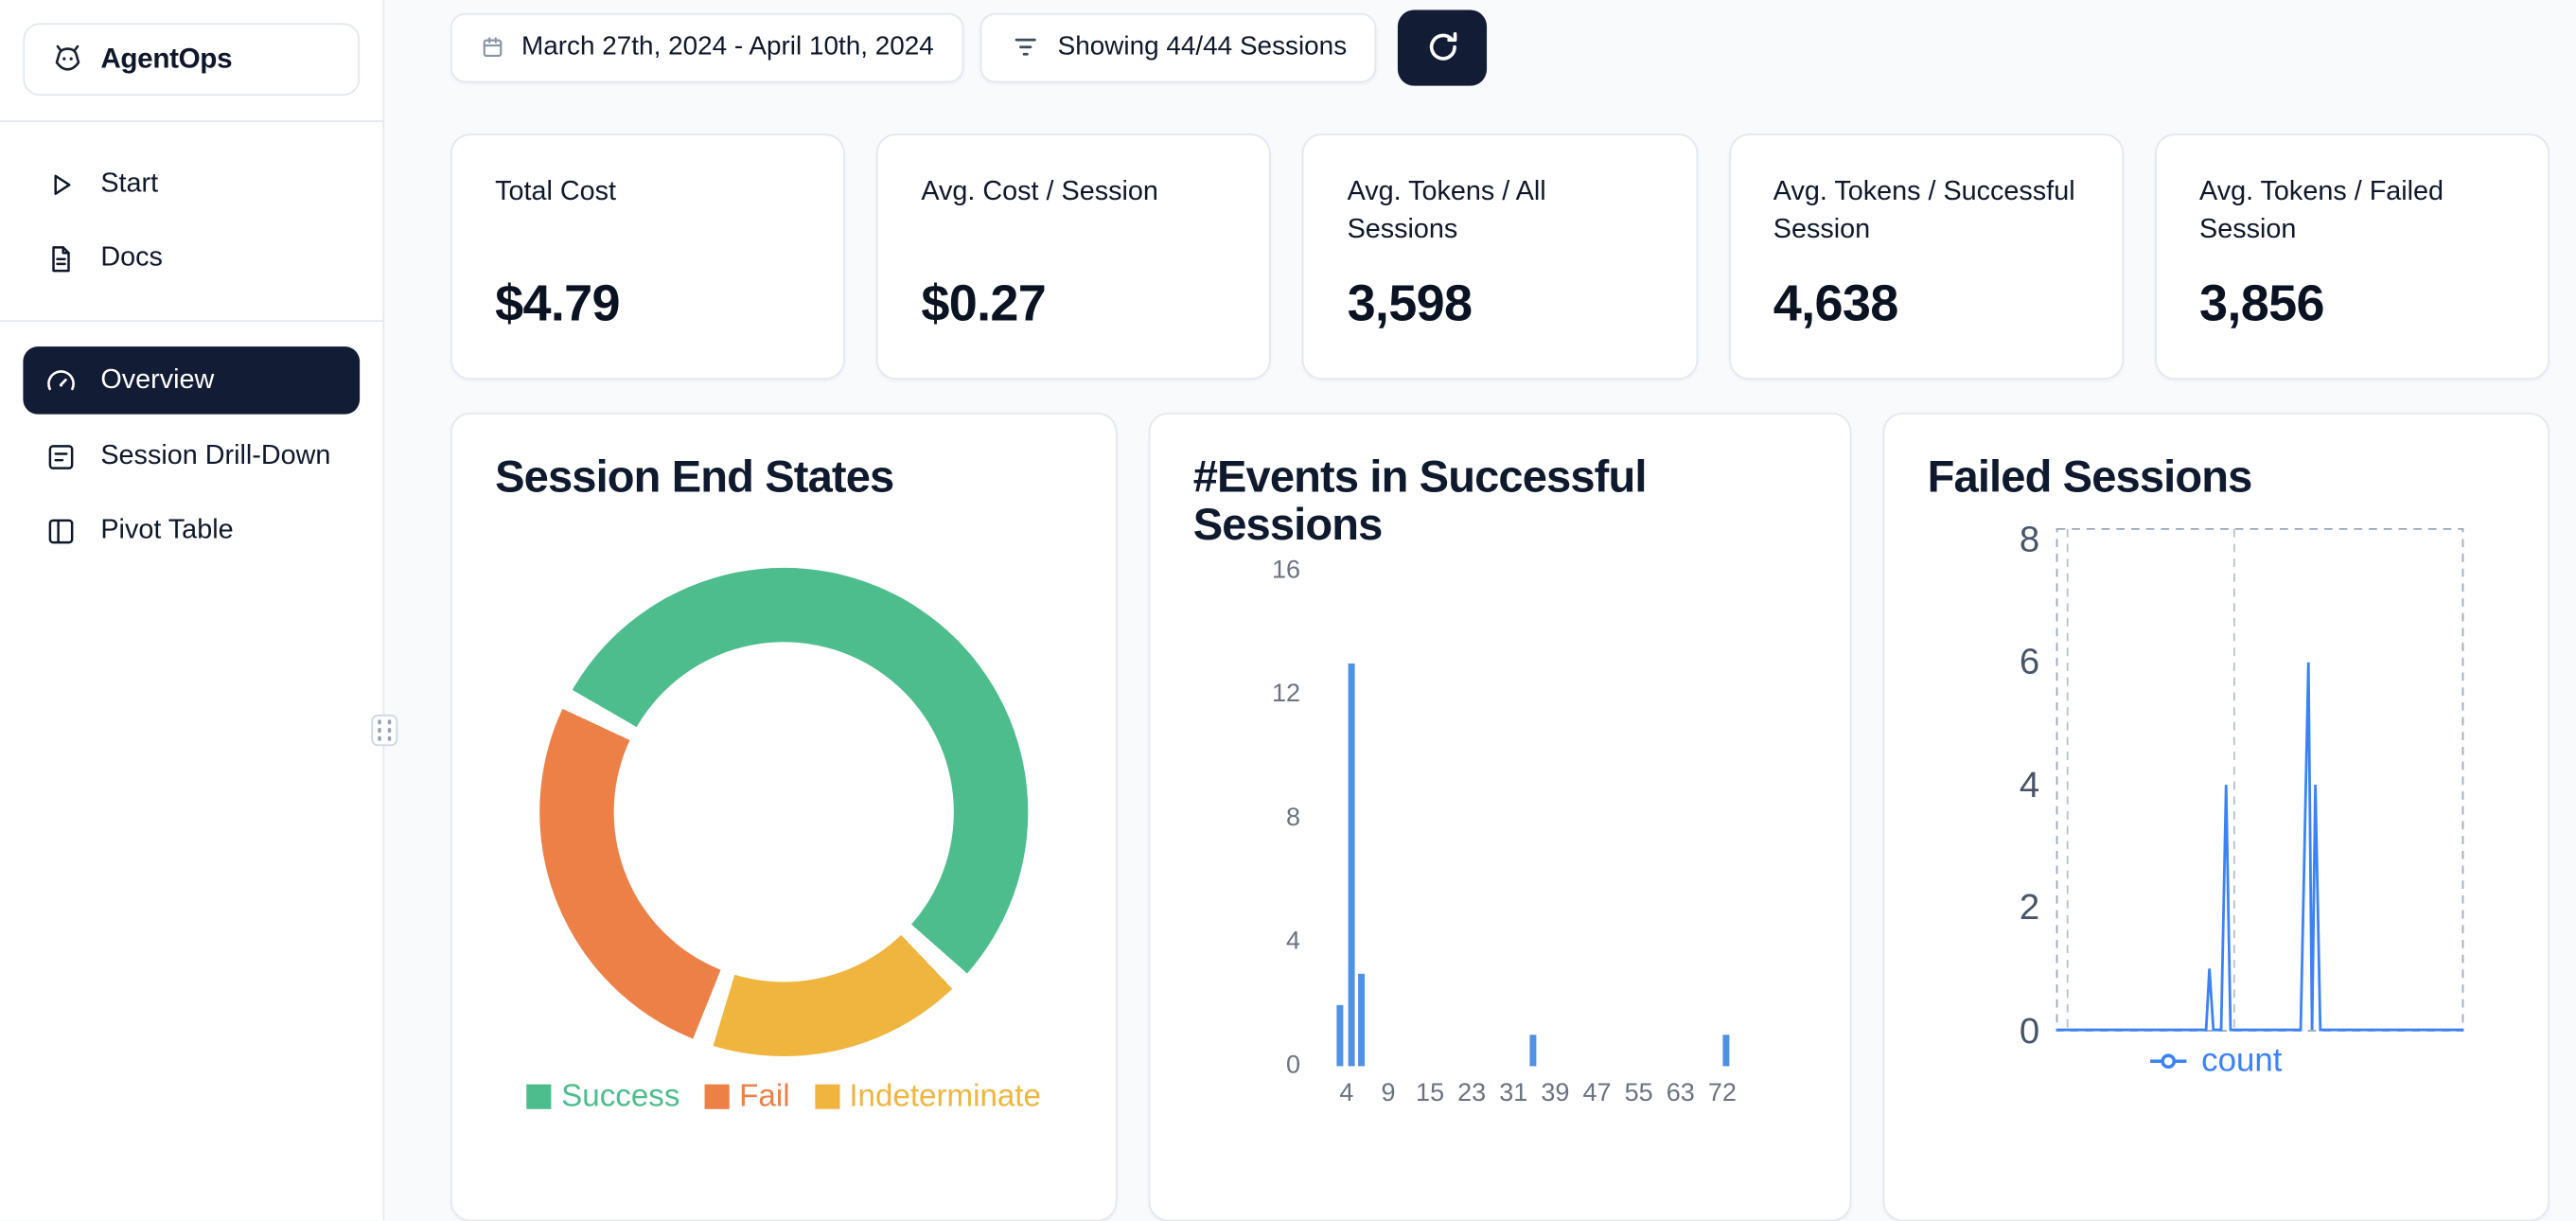  What do you see at coordinates (1446, 210) in the screenshot?
I see `stat-label: Avg. Tokens / All Sessions` at bounding box center [1446, 210].